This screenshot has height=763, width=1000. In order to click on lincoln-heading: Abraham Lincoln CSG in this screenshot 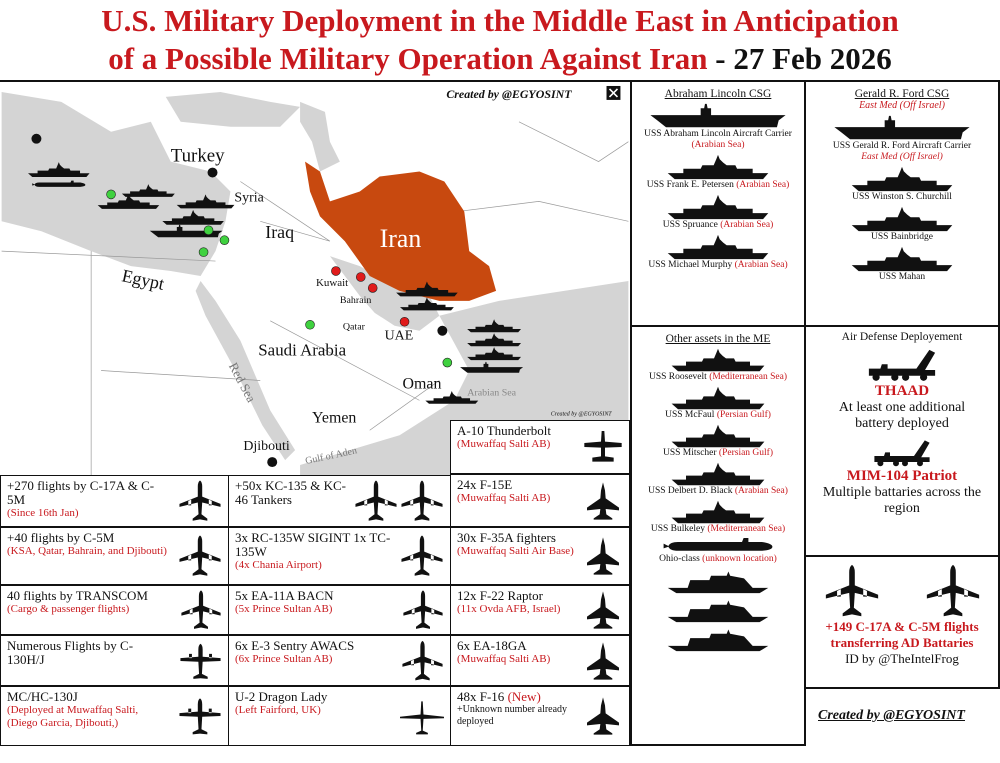, I will do `click(718, 94)`.